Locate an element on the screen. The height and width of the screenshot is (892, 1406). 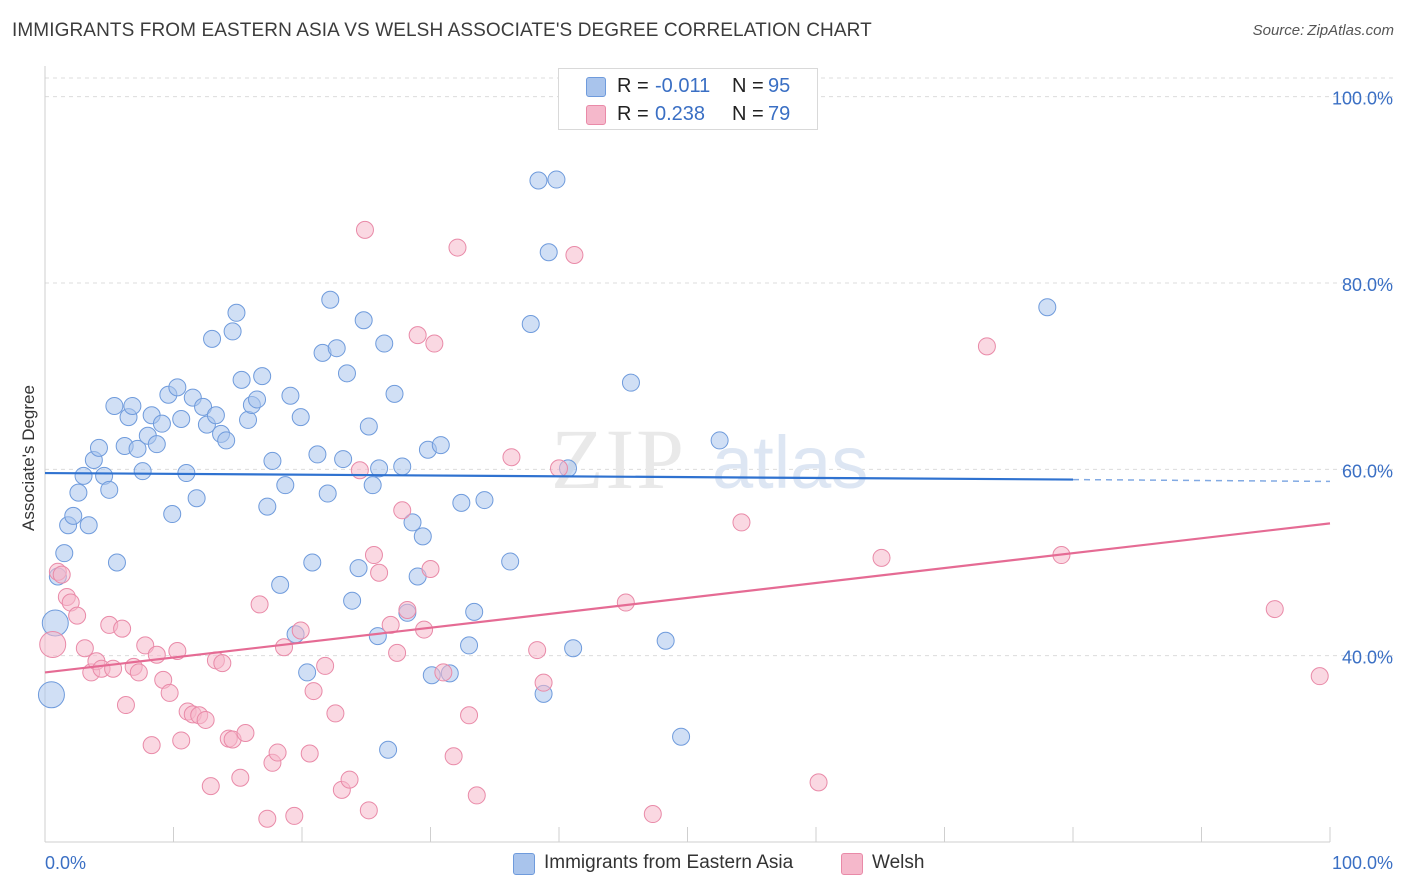
r-label: R = is located at coordinates (633, 86).